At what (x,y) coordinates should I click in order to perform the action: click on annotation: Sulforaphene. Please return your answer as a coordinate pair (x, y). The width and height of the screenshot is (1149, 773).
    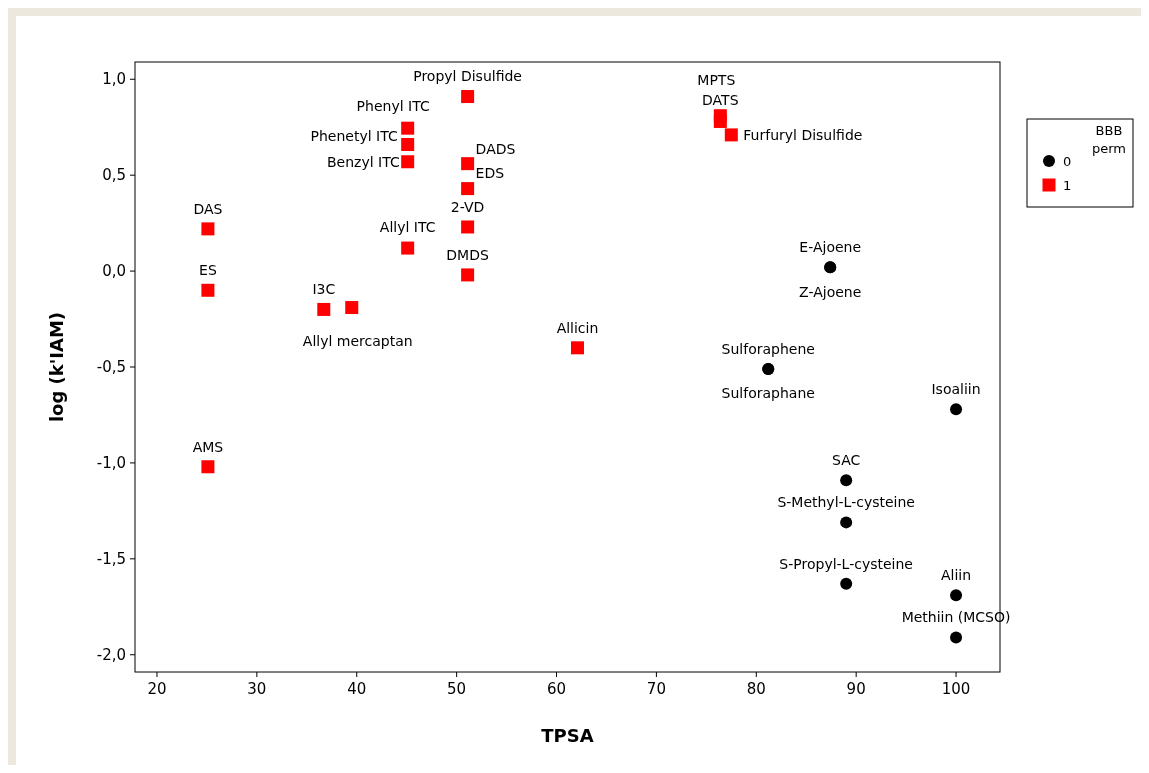
    Looking at the image, I should click on (768, 348).